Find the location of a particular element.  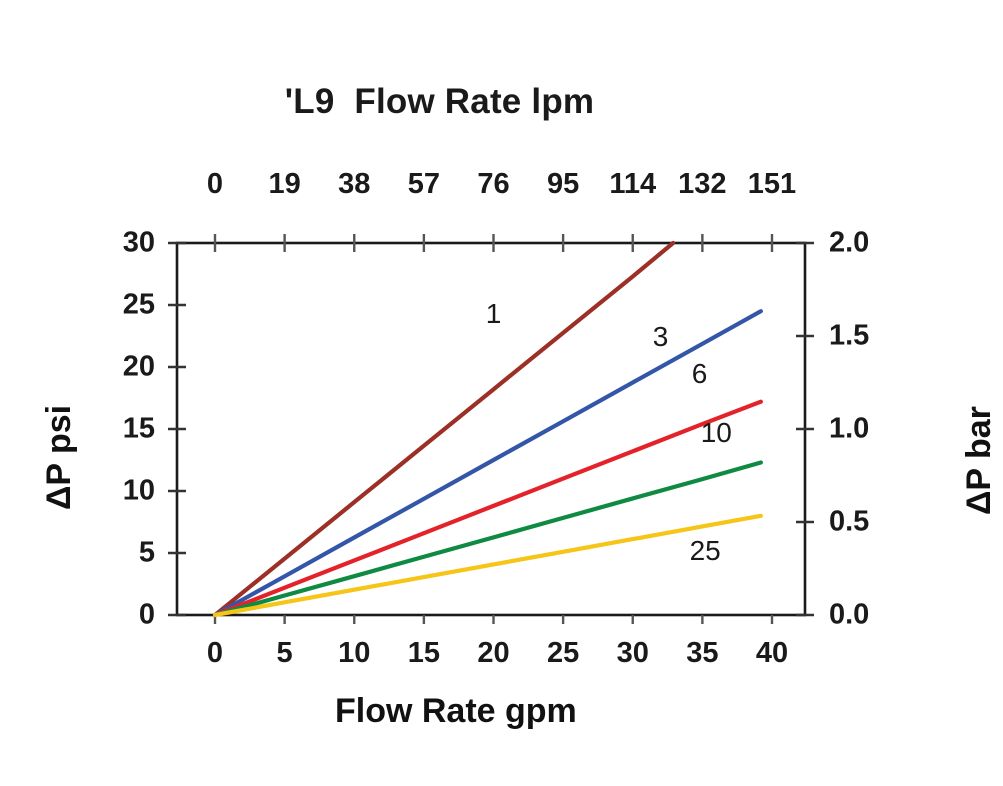

bottom-tick-label: 15 is located at coordinates (424, 653).